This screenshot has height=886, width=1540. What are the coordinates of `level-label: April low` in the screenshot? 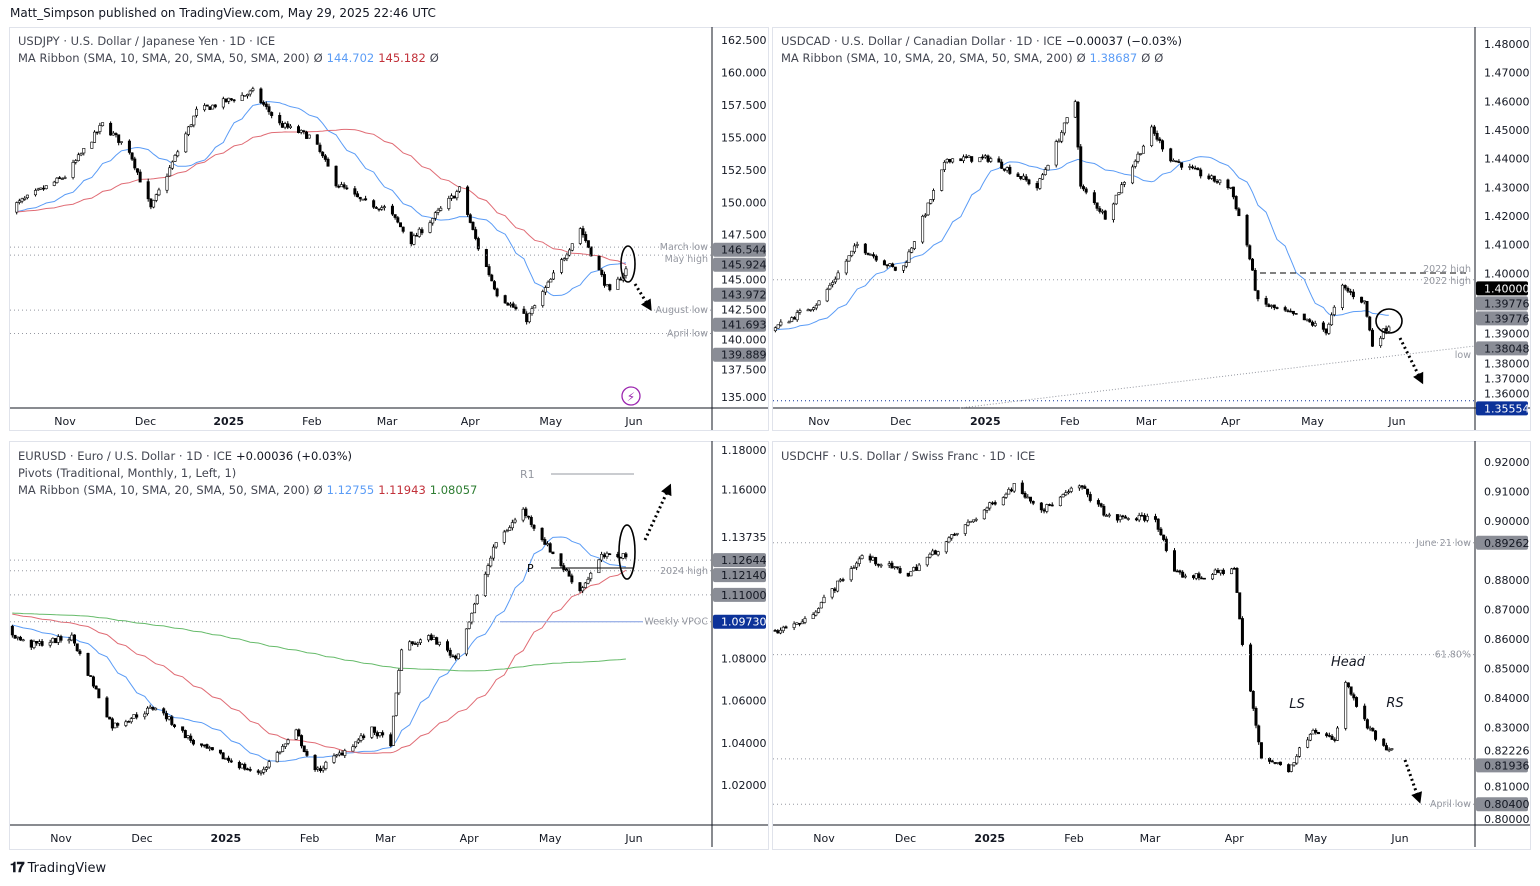 It's located at (687, 334).